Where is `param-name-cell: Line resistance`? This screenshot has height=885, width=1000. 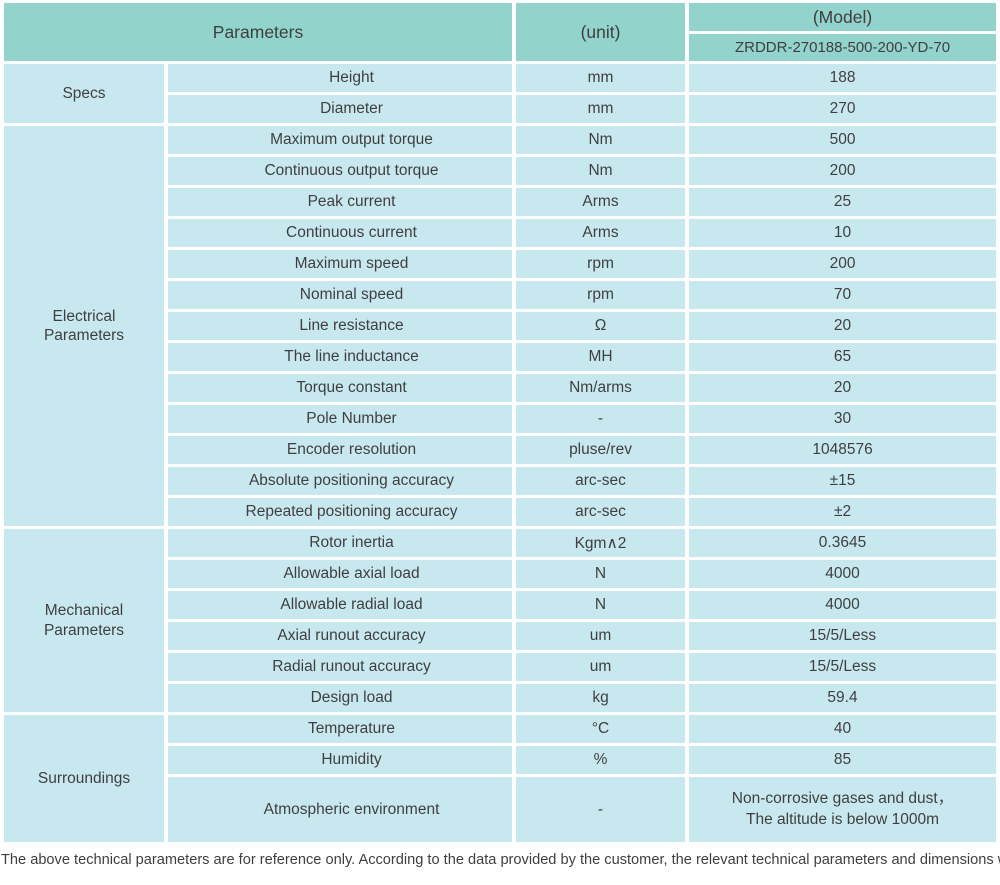
param-name-cell: Line resistance is located at coordinates (340, 326).